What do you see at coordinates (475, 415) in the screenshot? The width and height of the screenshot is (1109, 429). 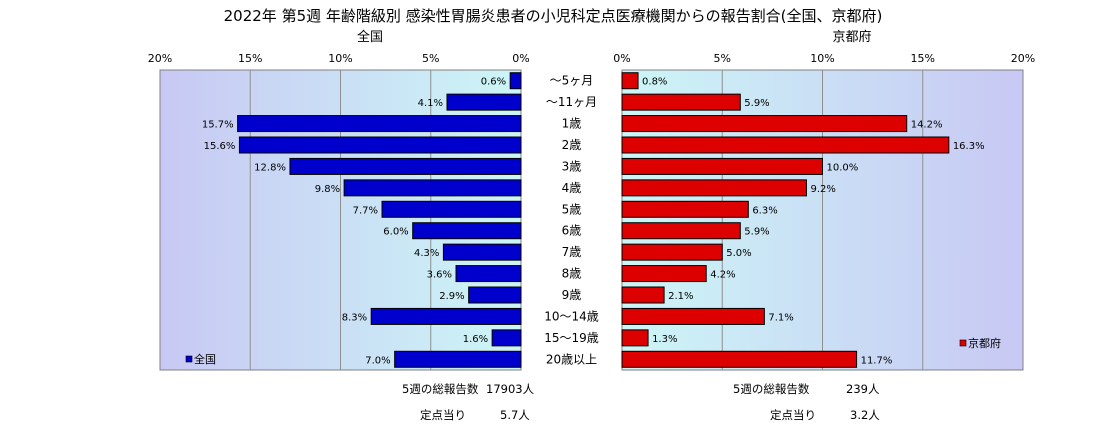 I see `national-per-row: 定点当り 5.7人` at bounding box center [475, 415].